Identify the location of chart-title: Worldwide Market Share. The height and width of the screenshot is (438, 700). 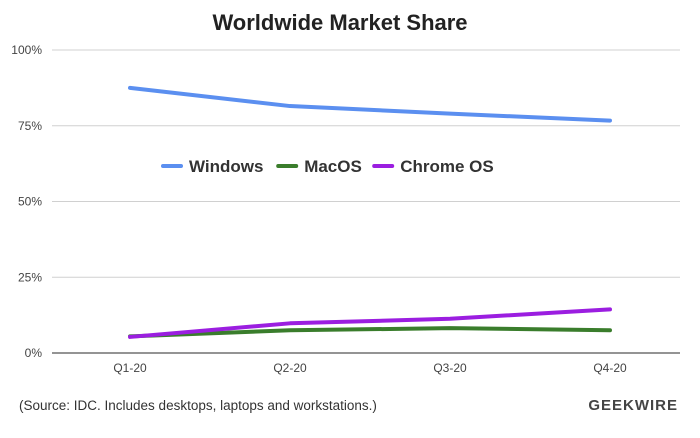
(340, 22).